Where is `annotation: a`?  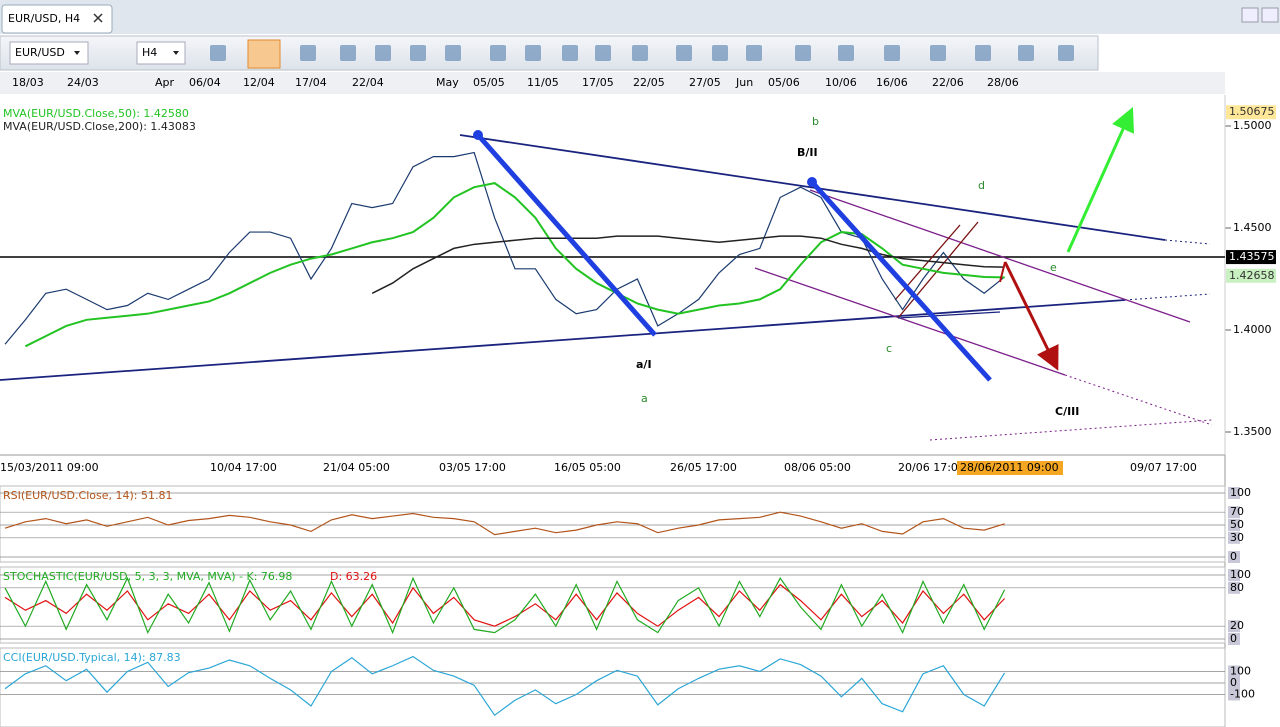 annotation: a is located at coordinates (644, 398).